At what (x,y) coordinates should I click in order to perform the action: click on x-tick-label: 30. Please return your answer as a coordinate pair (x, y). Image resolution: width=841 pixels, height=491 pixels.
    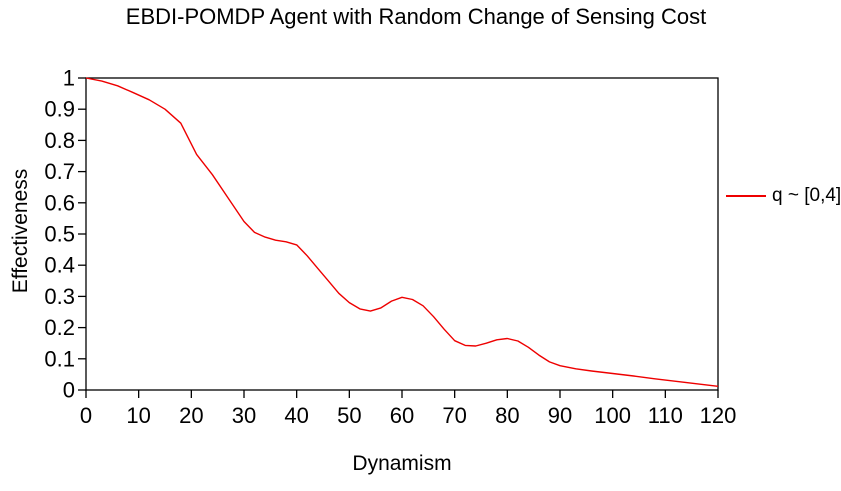
    Looking at the image, I should click on (244, 415).